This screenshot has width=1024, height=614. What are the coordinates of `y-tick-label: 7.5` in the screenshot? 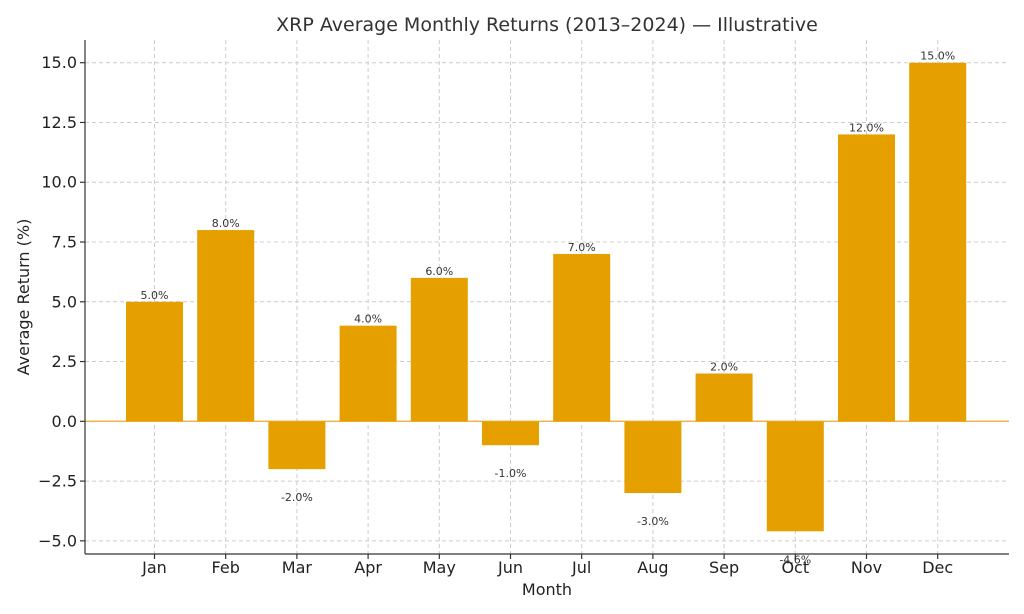 It's located at (64, 242).